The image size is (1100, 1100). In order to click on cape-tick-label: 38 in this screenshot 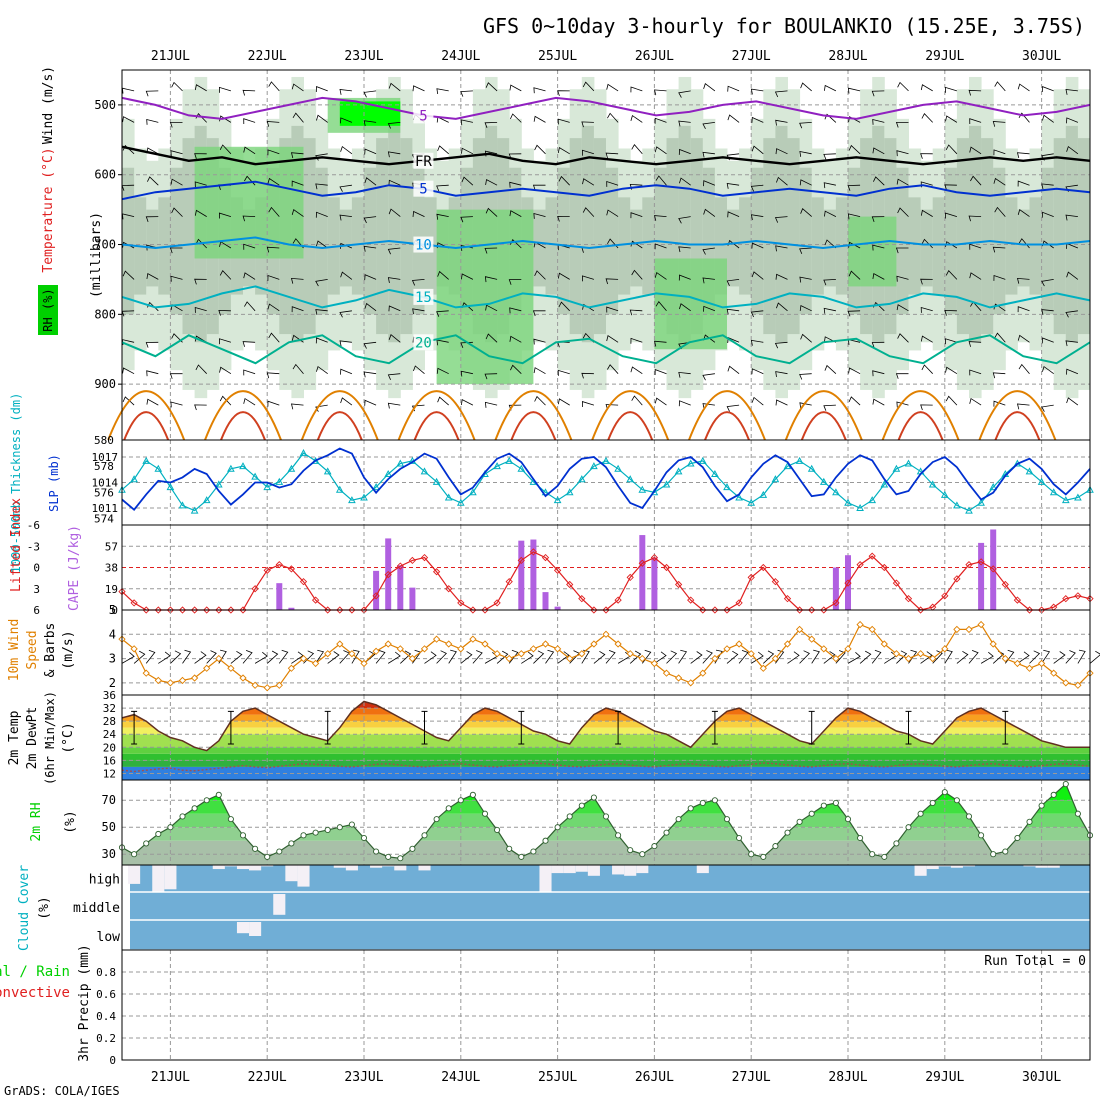, I will do `click(111, 568)`.